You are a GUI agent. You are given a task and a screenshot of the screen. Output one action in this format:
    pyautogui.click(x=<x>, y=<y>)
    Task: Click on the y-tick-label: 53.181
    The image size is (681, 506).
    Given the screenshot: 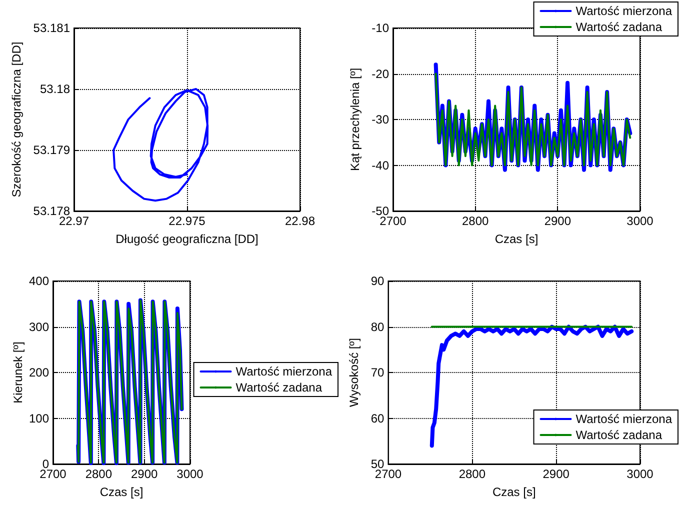 What is the action you would take?
    pyautogui.click(x=51, y=28)
    